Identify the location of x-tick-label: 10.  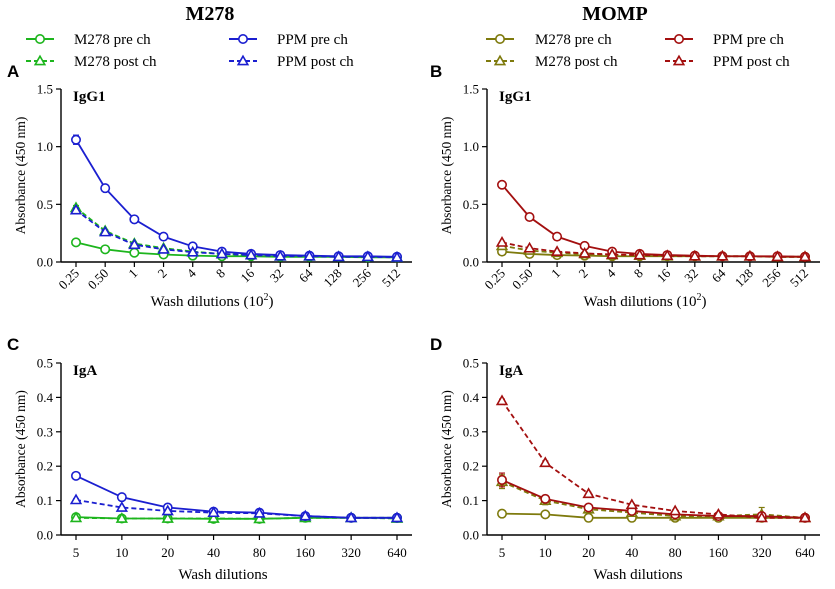
(121, 552).